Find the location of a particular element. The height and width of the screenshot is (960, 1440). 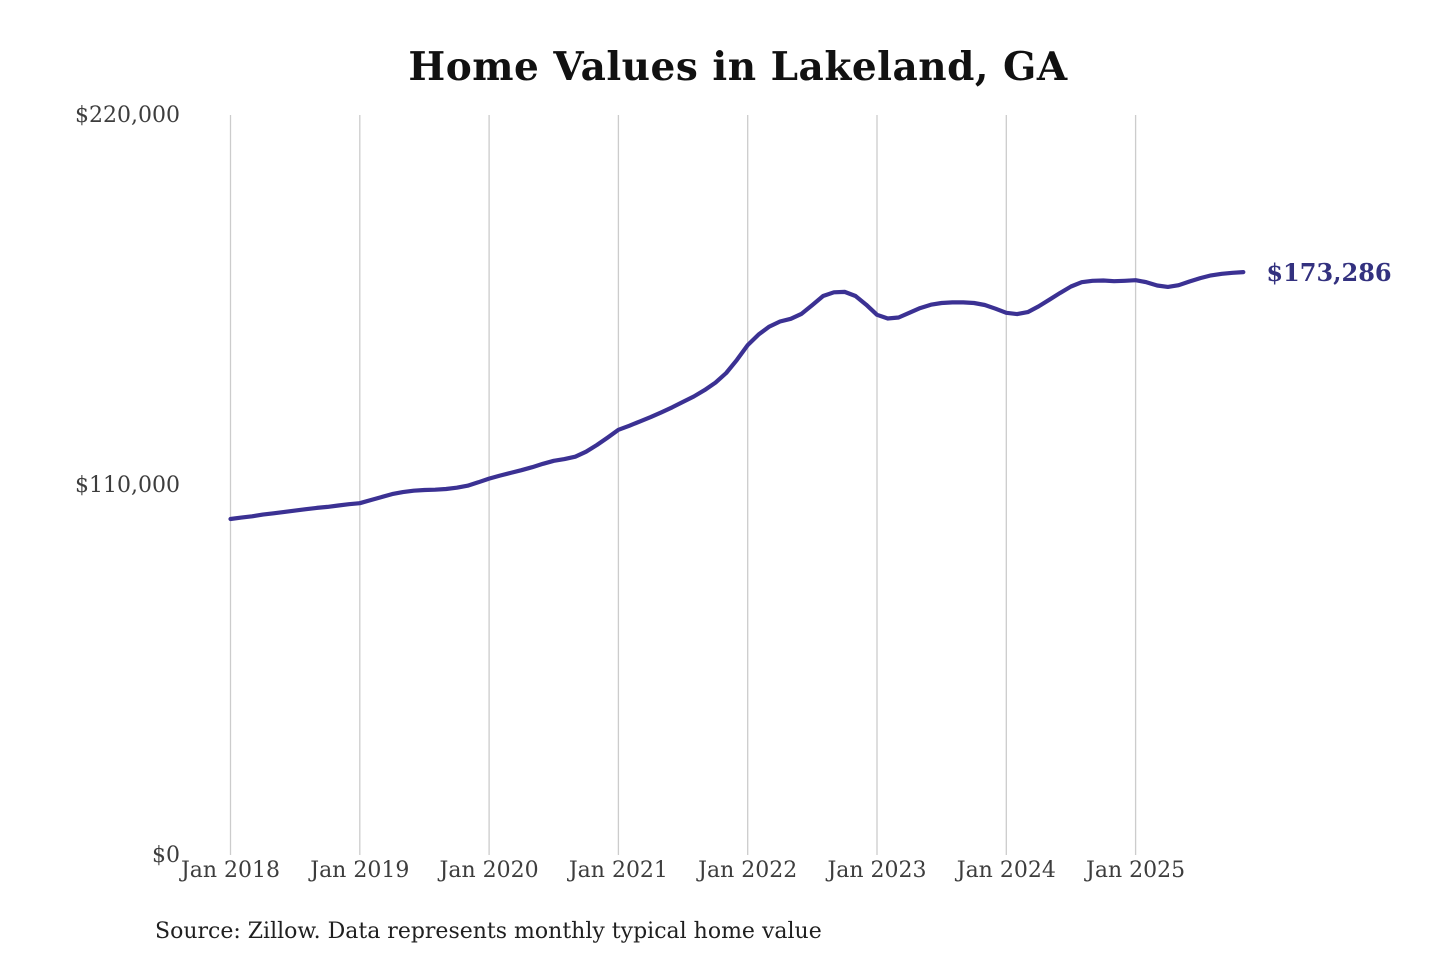

y-tick-label: $110,000 is located at coordinates (127, 485).